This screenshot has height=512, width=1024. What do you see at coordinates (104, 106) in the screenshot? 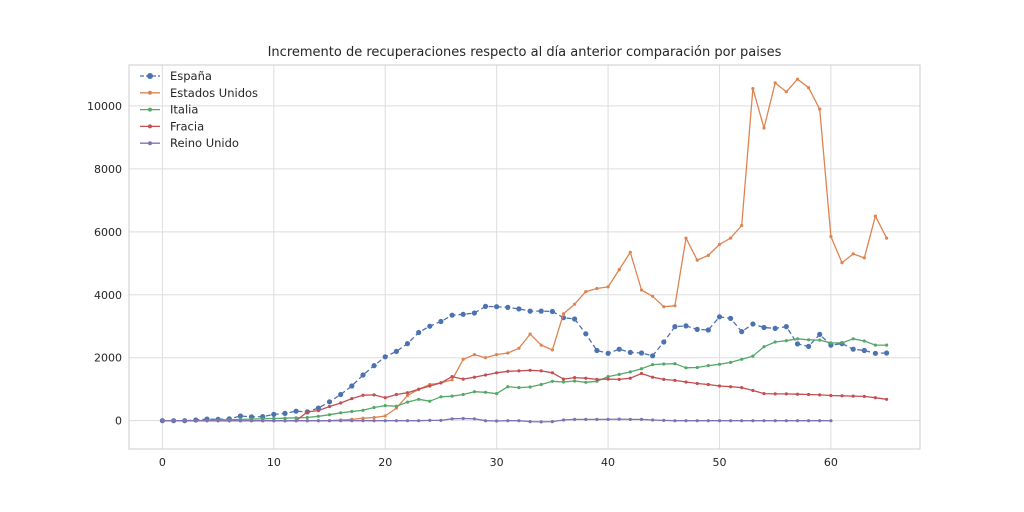
I see `y-tick-label: 10000` at bounding box center [104, 106].